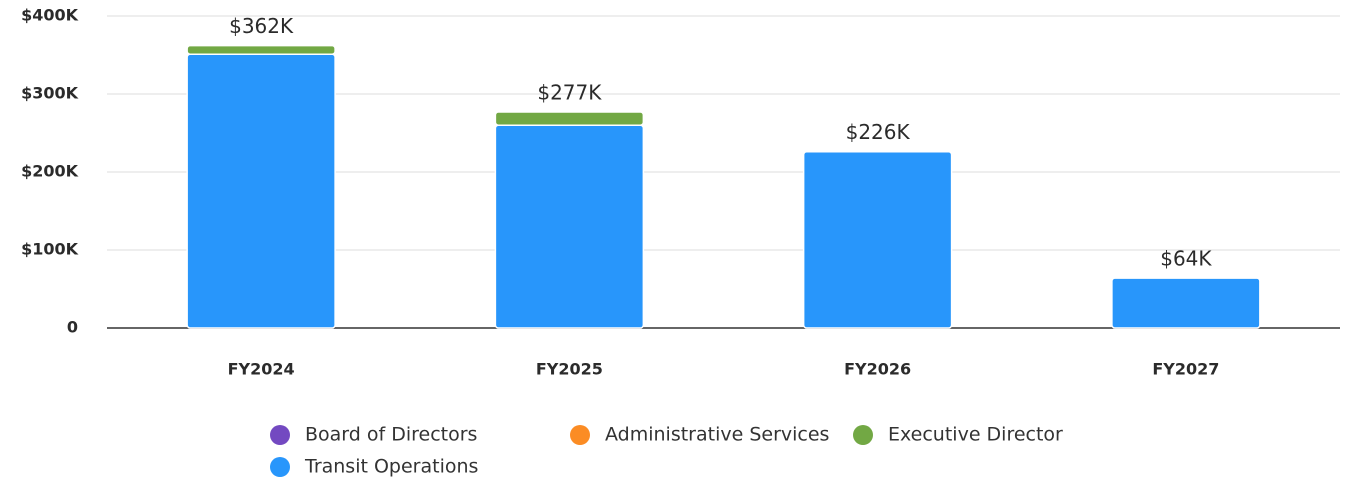 This screenshot has height=485, width=1356. I want to click on y-tick-label: $400K, so click(50, 15).